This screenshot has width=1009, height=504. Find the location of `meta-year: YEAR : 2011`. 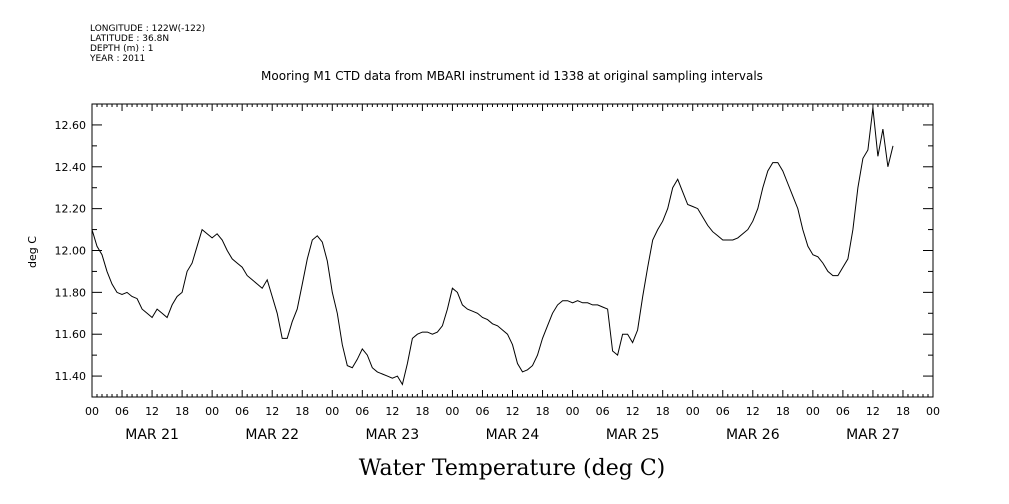

meta-year: YEAR : 2011 is located at coordinates (117, 59).